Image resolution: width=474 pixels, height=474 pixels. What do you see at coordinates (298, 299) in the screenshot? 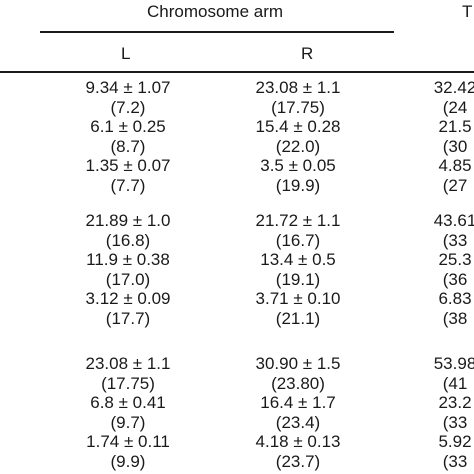
I see `table-cell-r: 3.71 ± 0.10` at bounding box center [298, 299].